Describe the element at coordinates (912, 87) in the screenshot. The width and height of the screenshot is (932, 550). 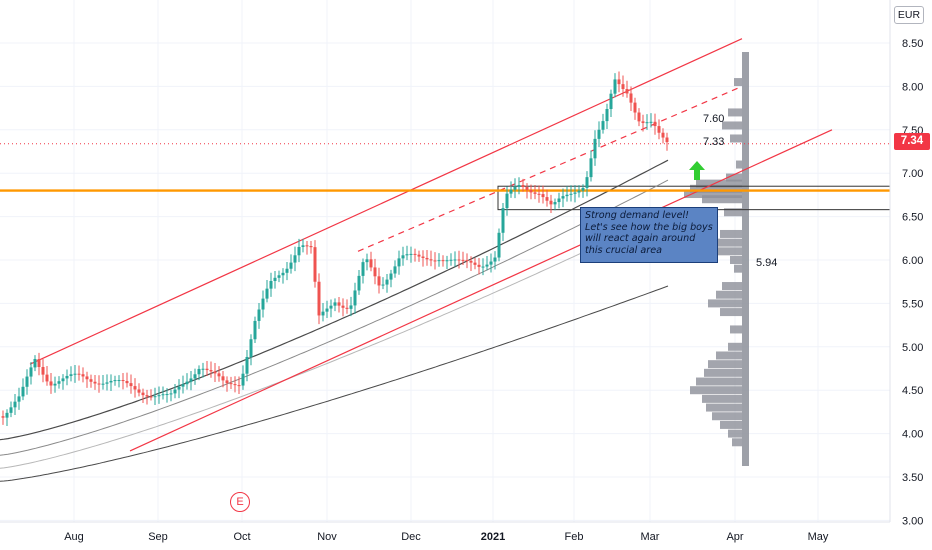
I see `y-tick-label: 8.00` at that location.